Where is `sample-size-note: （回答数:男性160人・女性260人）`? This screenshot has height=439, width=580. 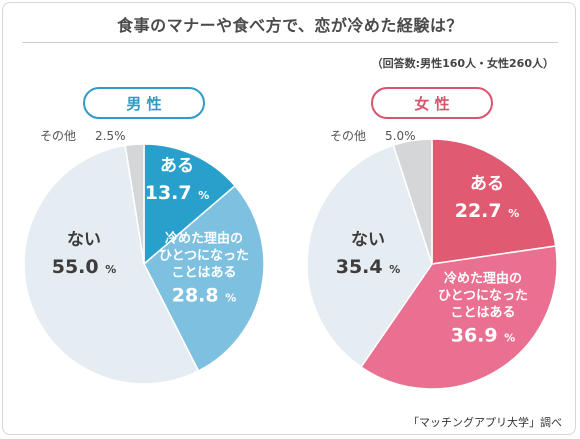
sample-size-note: （回答数:男性160人・女性260人） is located at coordinates (462, 63).